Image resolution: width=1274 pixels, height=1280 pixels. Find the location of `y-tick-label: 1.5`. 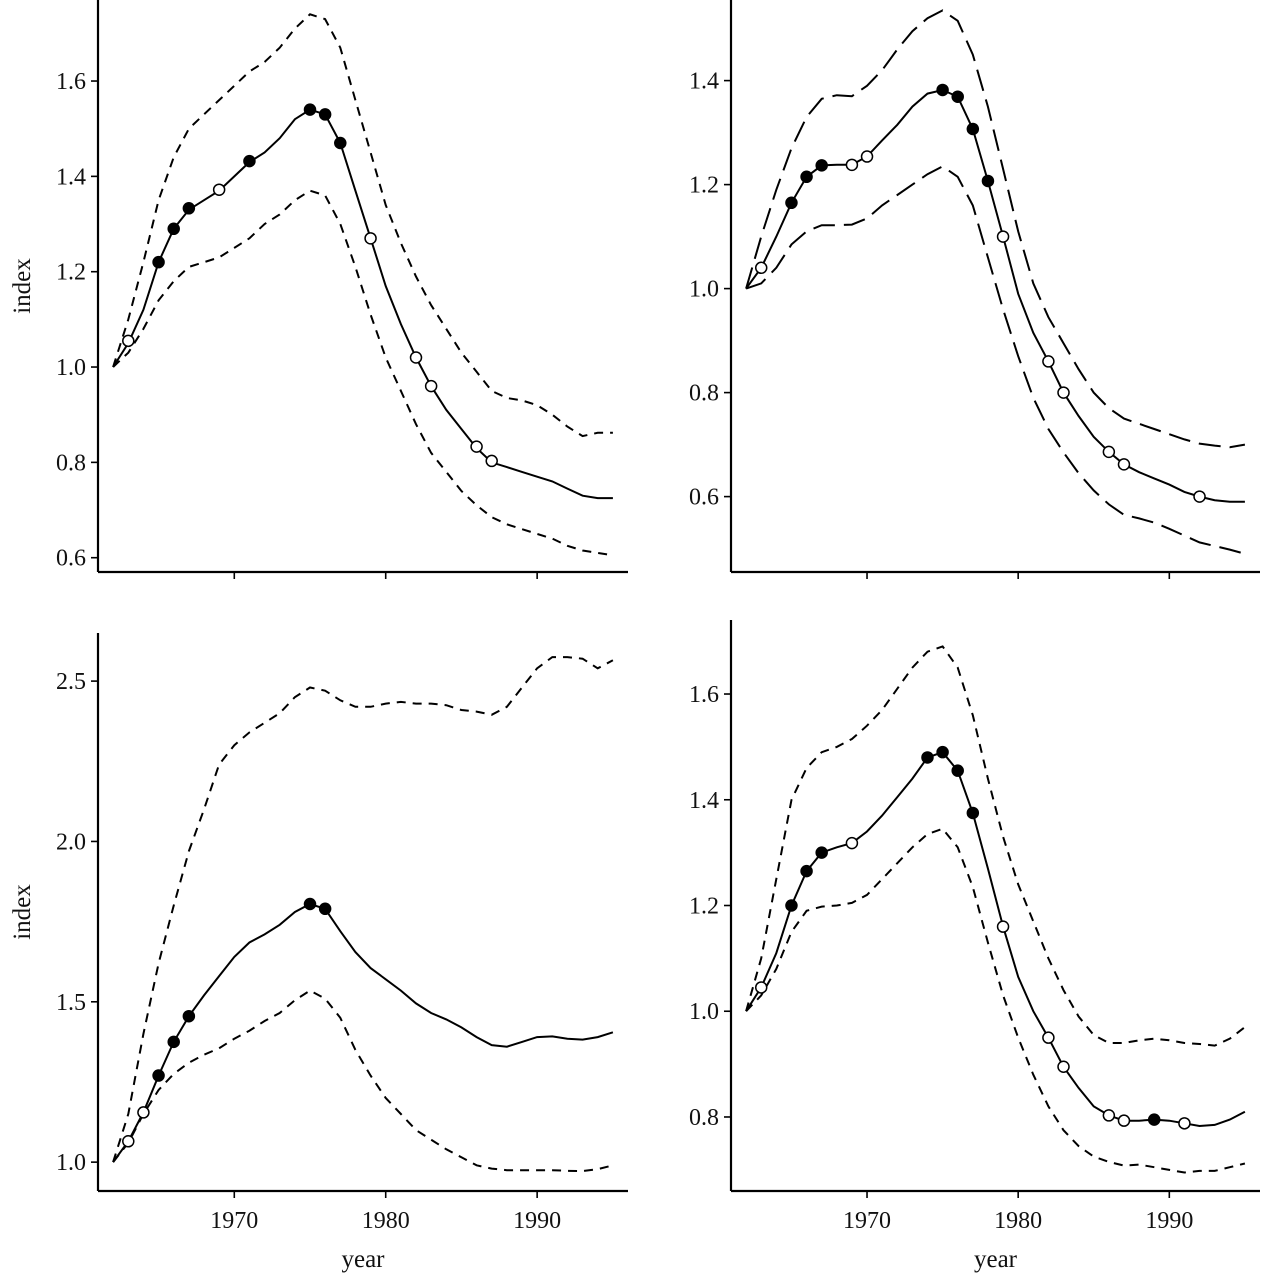

y-tick-label: 1.5 is located at coordinates (71, 1003).